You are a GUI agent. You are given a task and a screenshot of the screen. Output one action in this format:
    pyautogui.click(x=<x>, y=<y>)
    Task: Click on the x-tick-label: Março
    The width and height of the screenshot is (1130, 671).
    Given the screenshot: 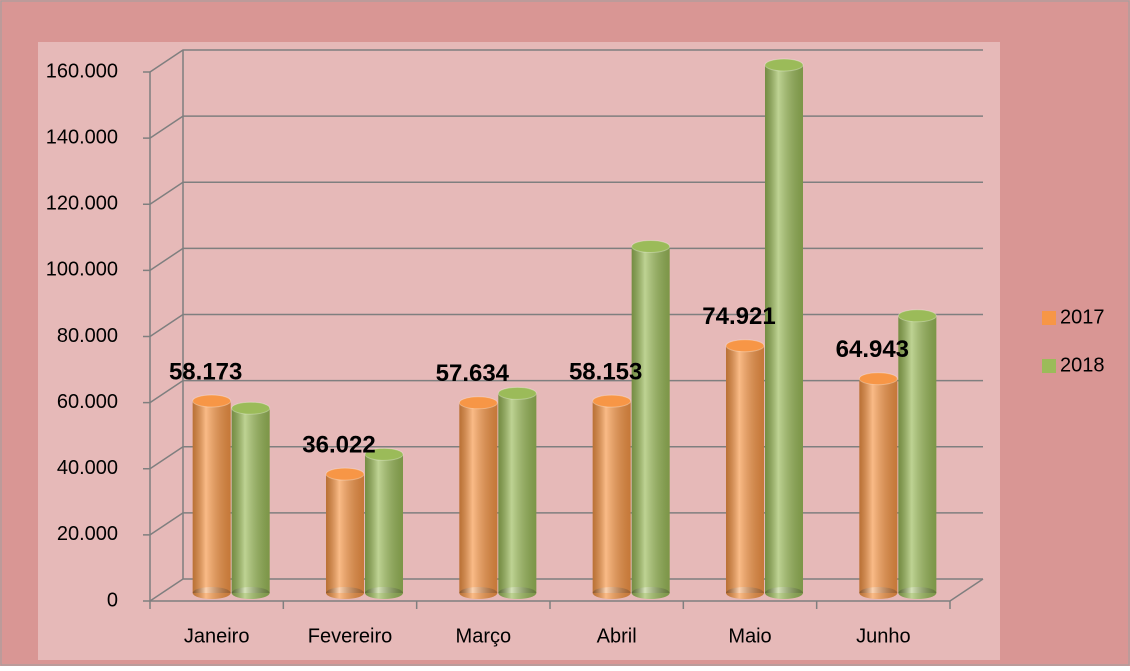 What is the action you would take?
    pyautogui.click(x=484, y=636)
    